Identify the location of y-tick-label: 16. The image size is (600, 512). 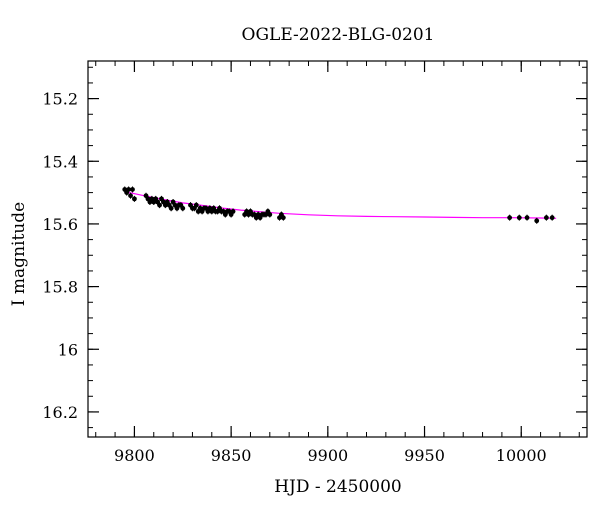
(68, 349).